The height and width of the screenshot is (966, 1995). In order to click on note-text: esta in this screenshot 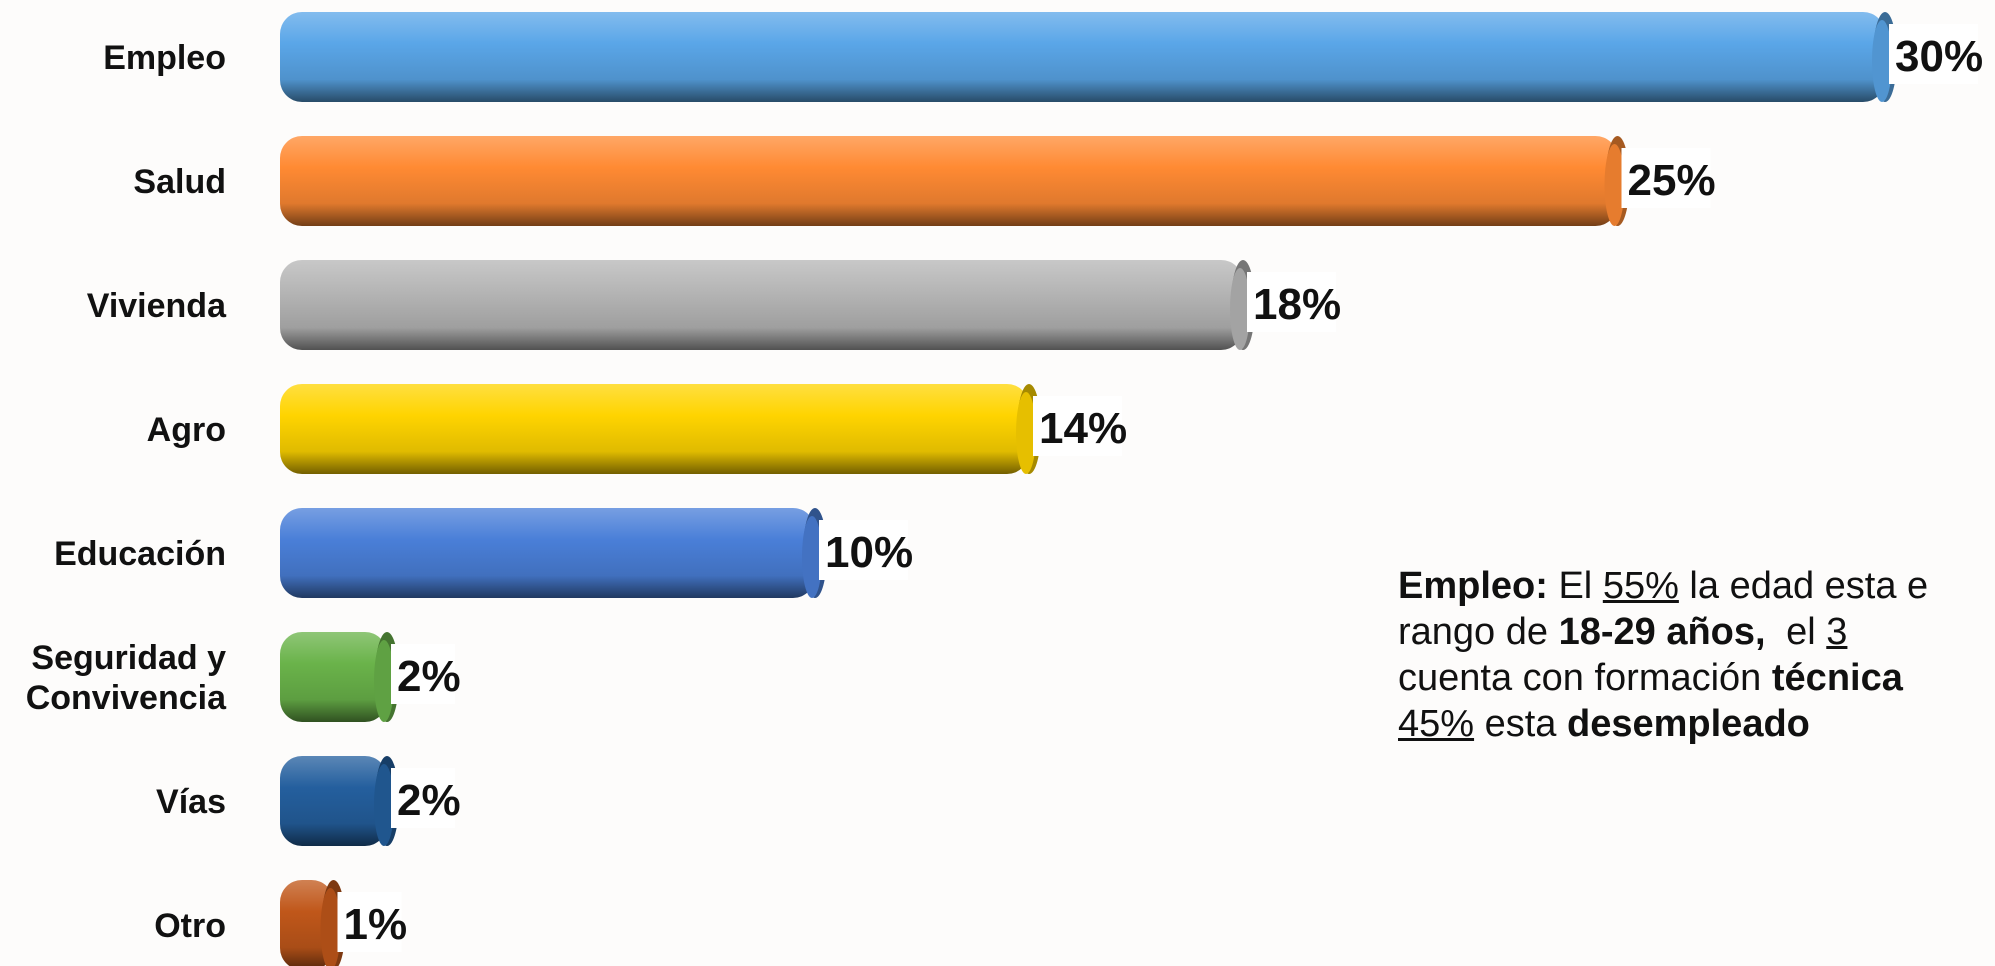, I will do `click(1521, 724)`.